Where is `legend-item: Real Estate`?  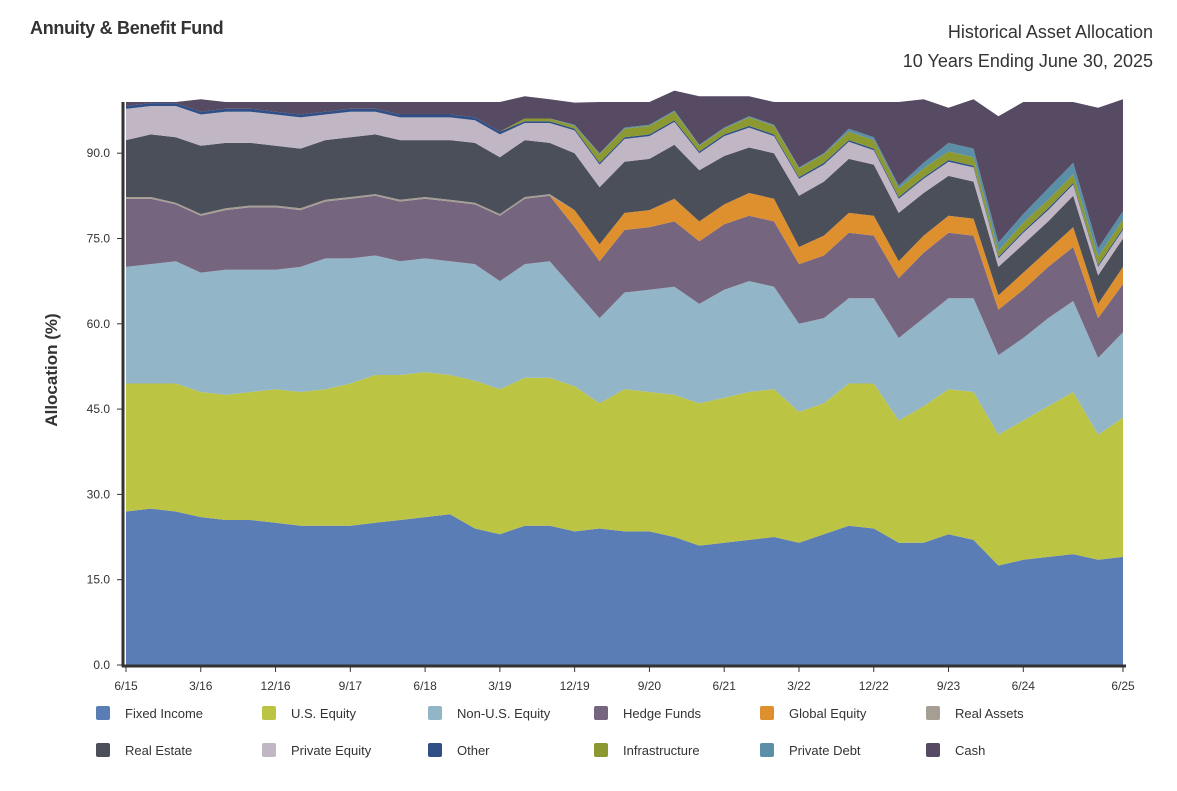
legend-item: Real Estate is located at coordinates (179, 750).